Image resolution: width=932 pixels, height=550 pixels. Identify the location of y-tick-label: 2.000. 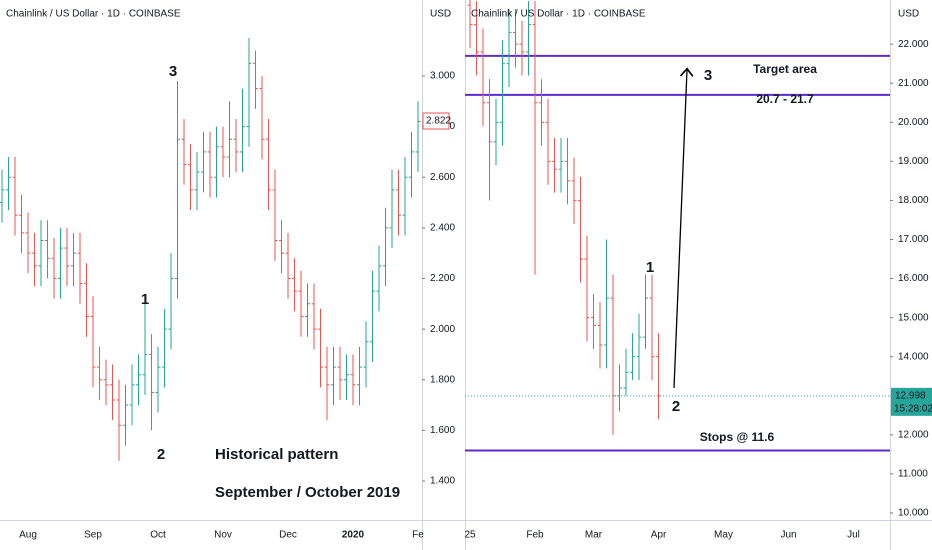
(442, 329).